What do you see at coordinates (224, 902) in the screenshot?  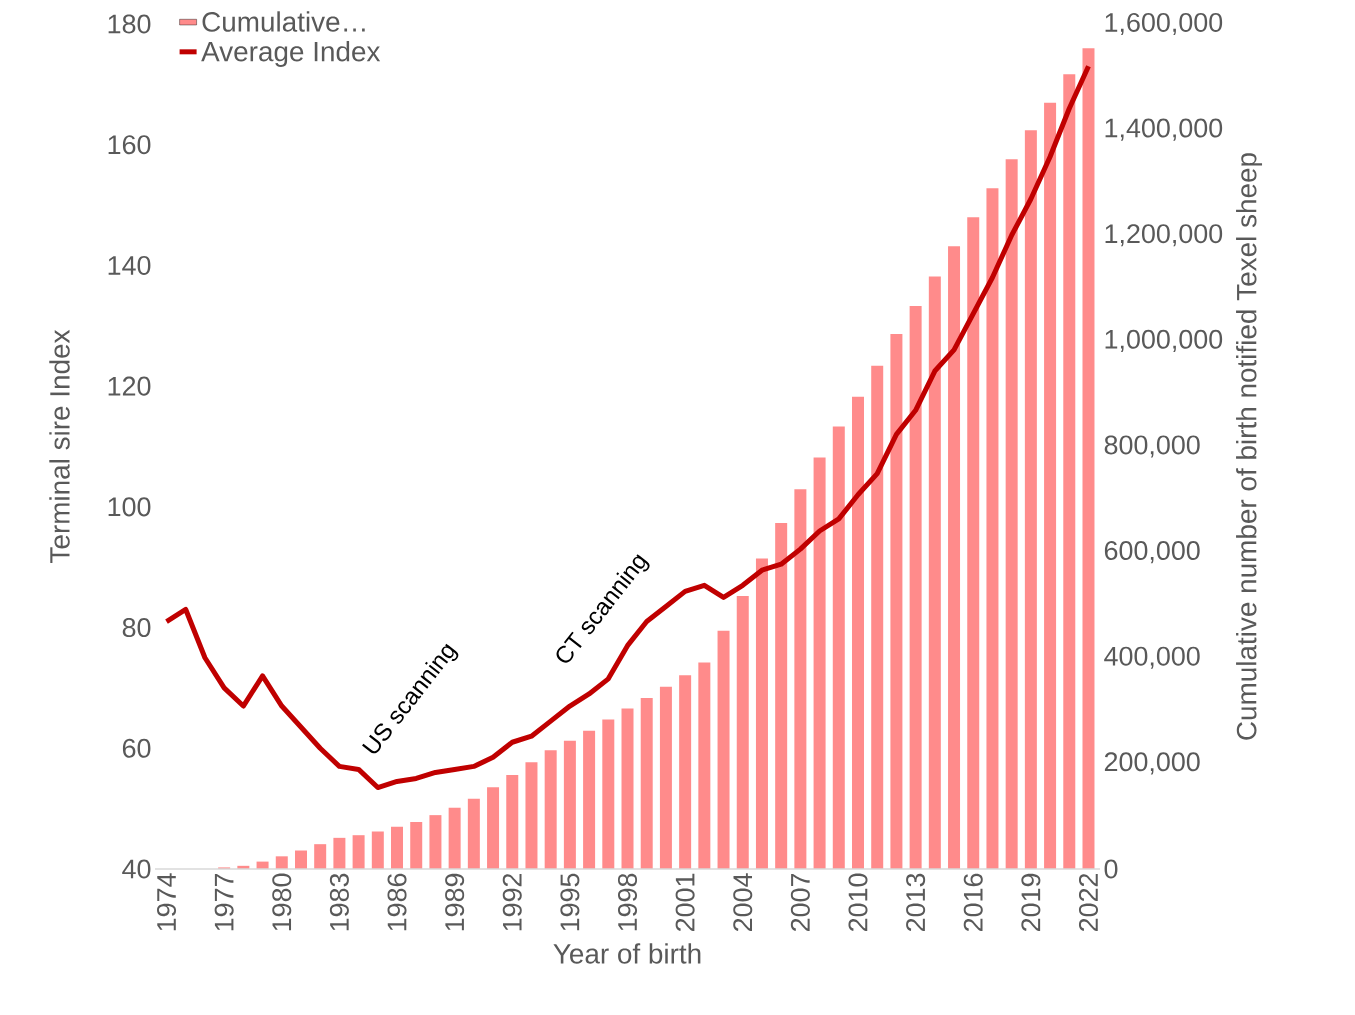 I see `x-tick-label: 1977` at bounding box center [224, 902].